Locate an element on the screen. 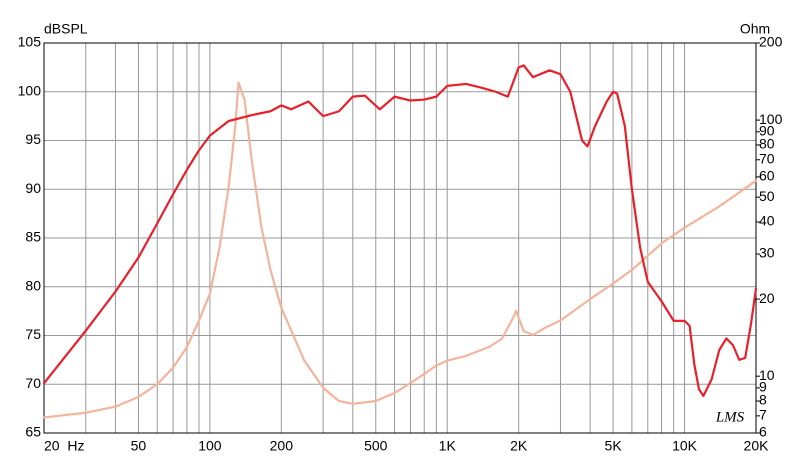  y2-tick-label: 8 is located at coordinates (763, 400).